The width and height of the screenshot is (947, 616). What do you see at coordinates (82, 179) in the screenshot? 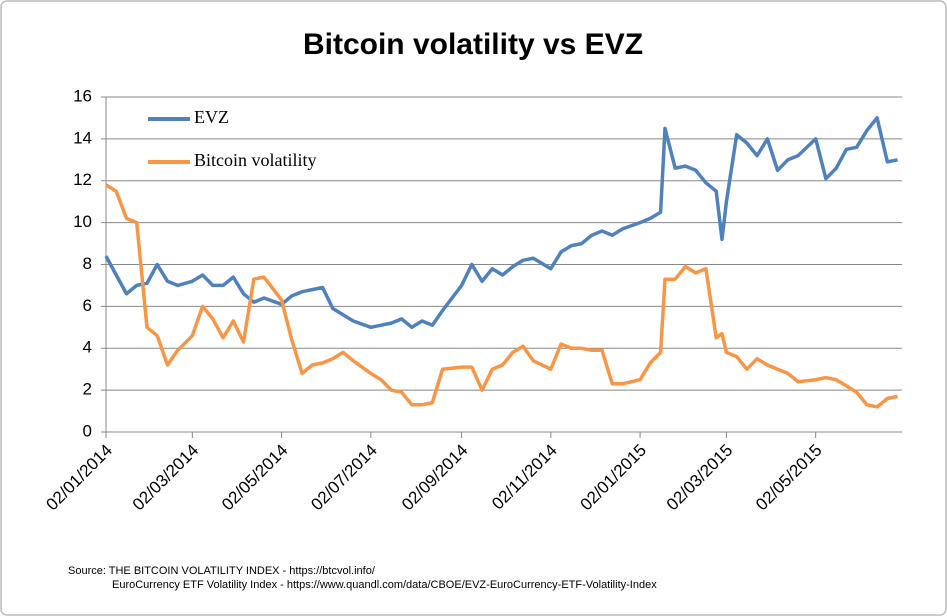
I see `y-tick-label: 12` at bounding box center [82, 179].